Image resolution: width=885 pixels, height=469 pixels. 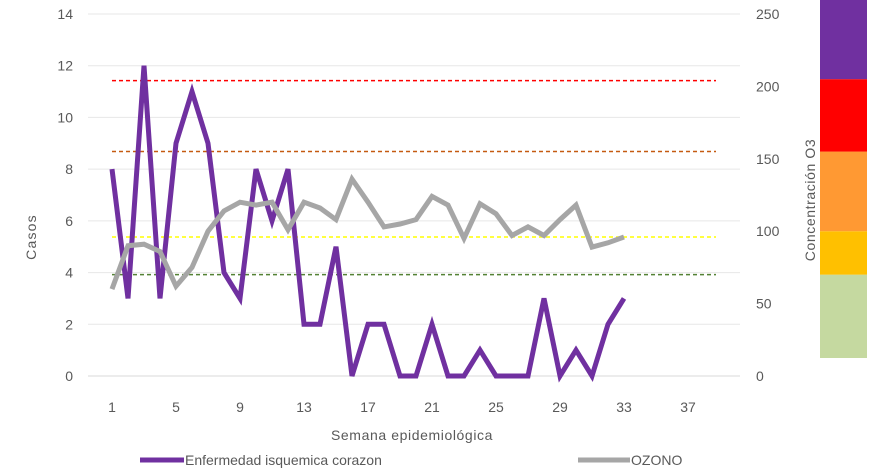 What do you see at coordinates (768, 86) in the screenshot?
I see `y2-tick-label: 200` at bounding box center [768, 86].